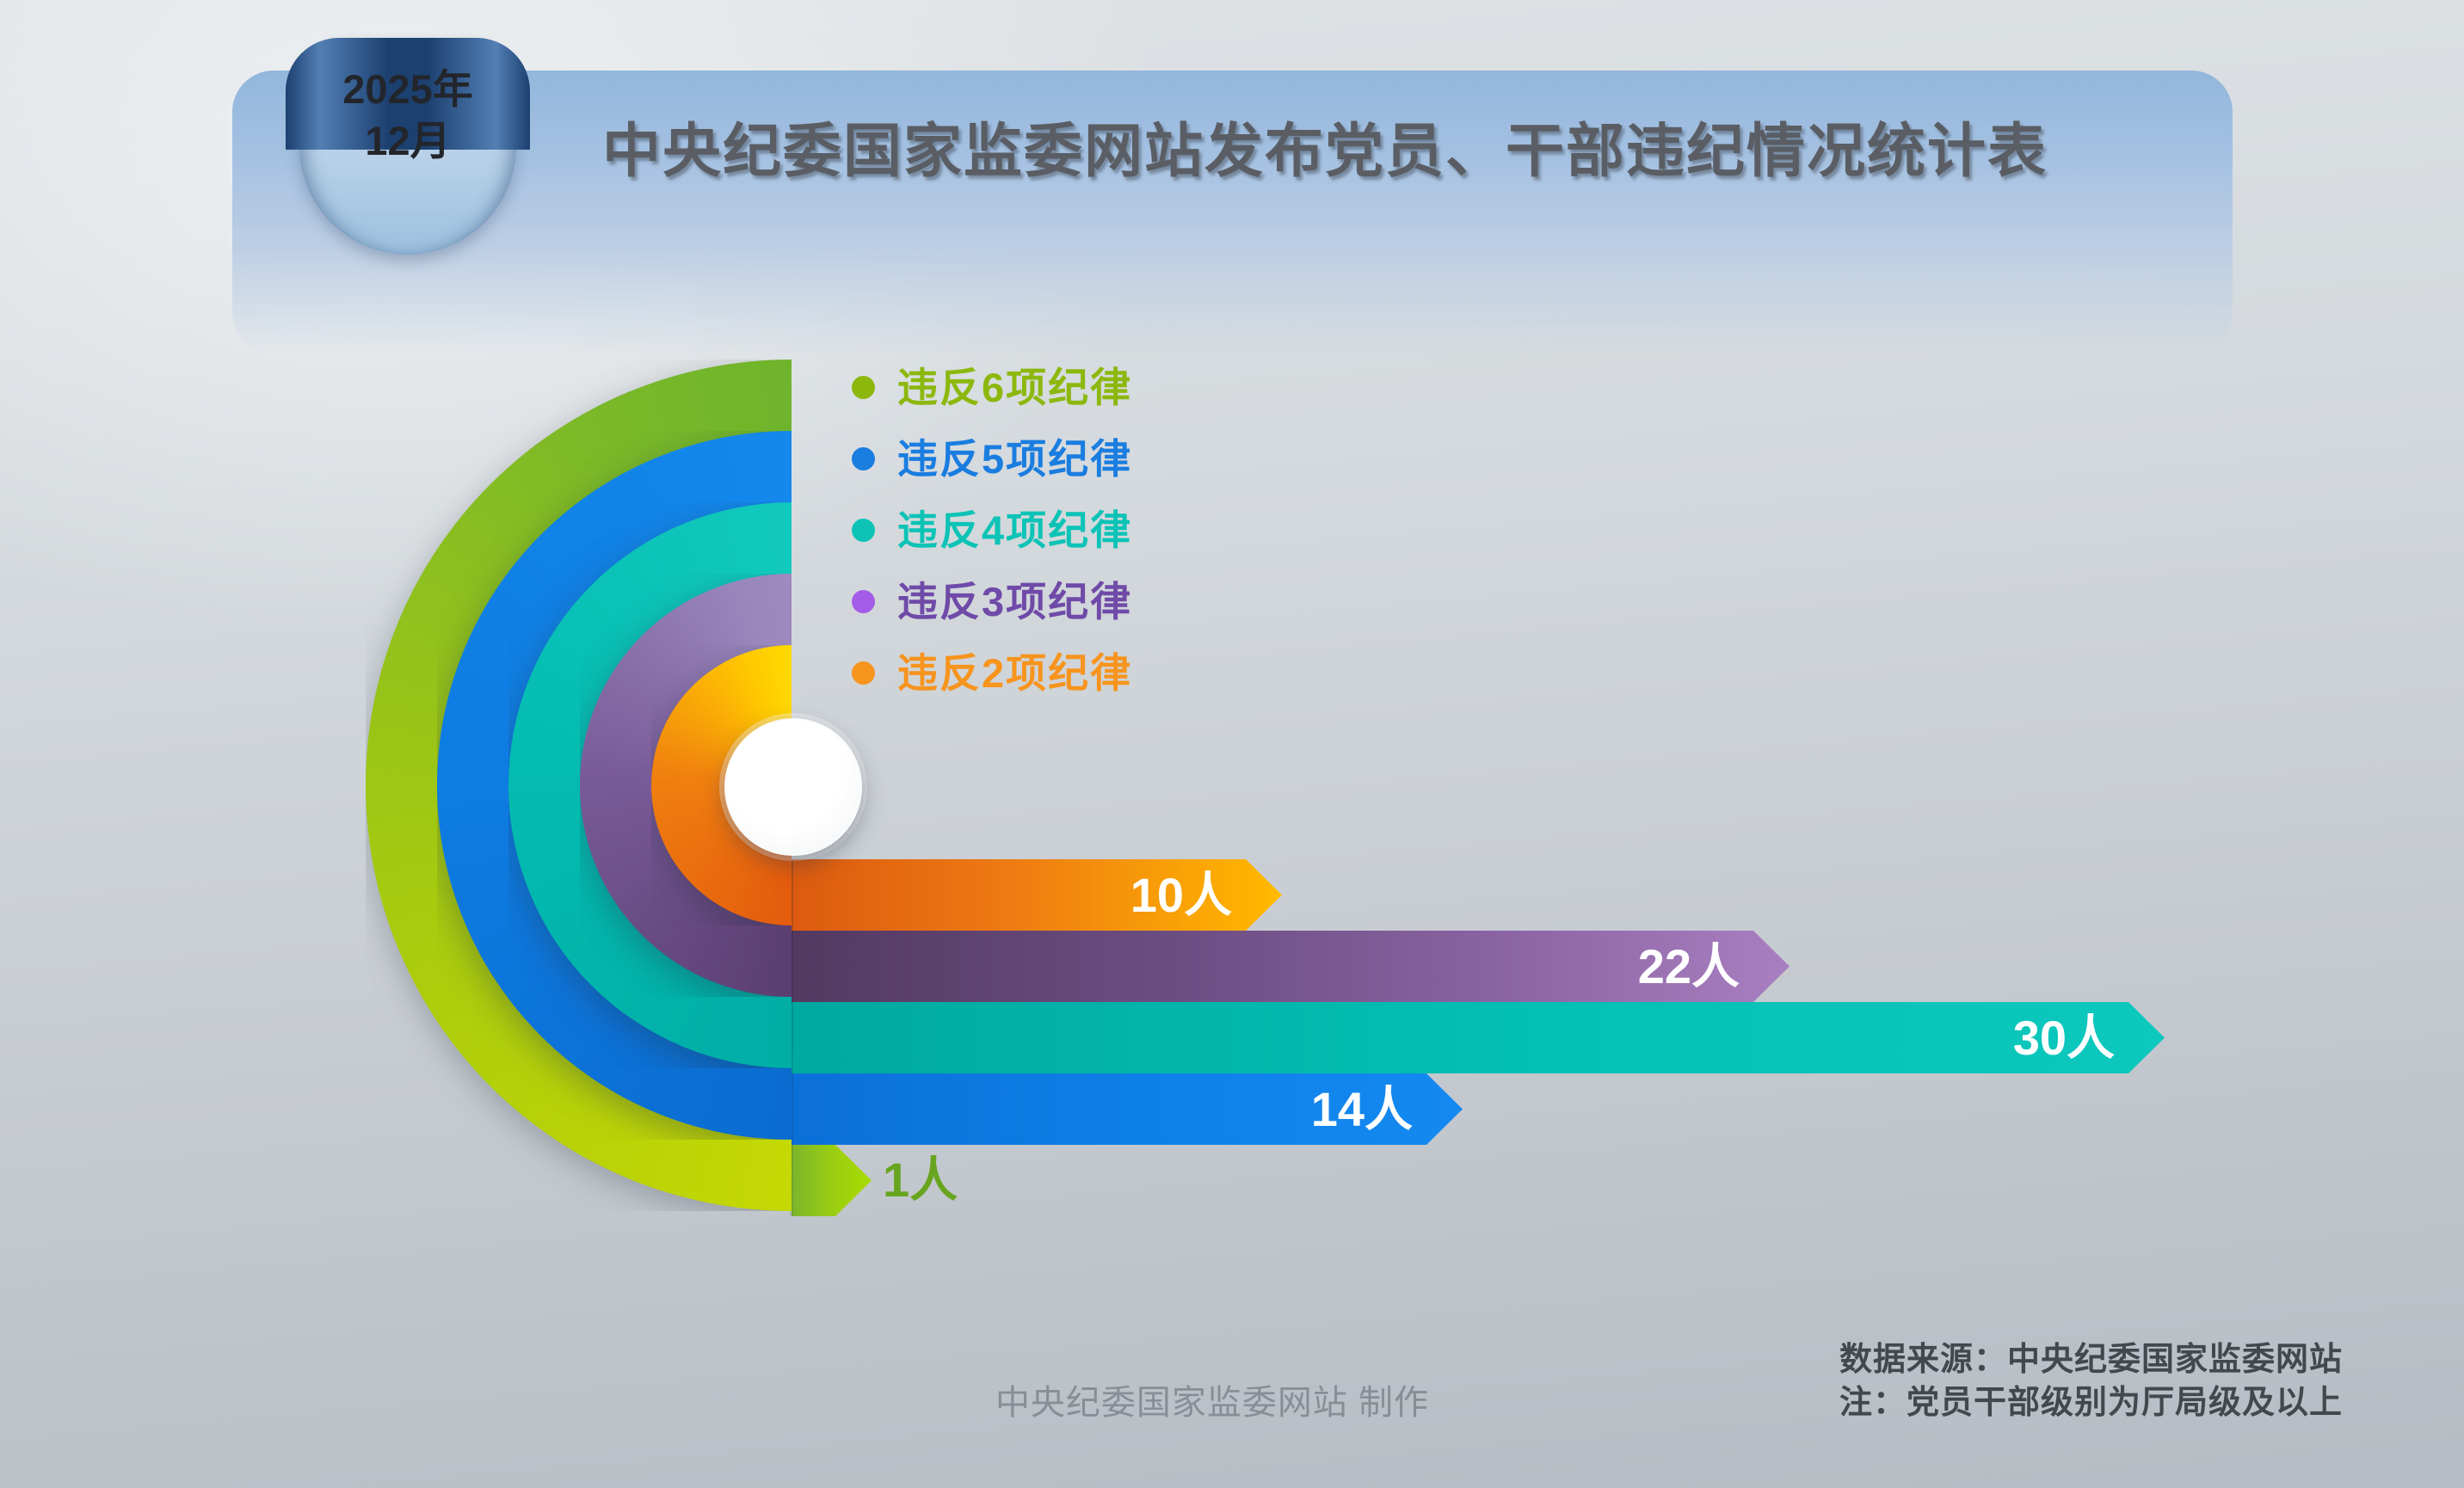  What do you see at coordinates (1478, 1037) in the screenshot?
I see `bar-4-violations: 30人` at bounding box center [1478, 1037].